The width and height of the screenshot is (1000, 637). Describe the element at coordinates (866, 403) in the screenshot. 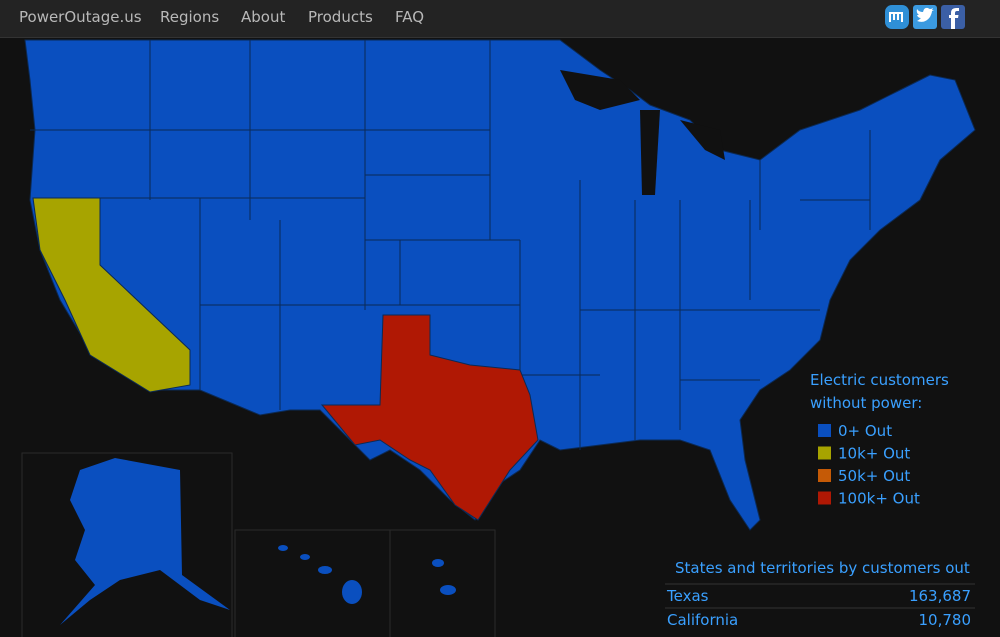

I see `legend-title: without power:` at that location.